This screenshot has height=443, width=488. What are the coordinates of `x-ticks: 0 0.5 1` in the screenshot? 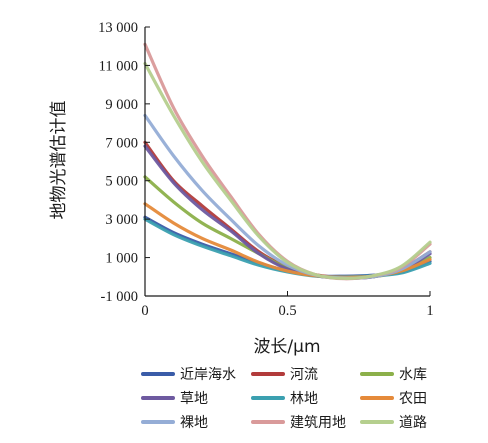 It's located at (287, 305).